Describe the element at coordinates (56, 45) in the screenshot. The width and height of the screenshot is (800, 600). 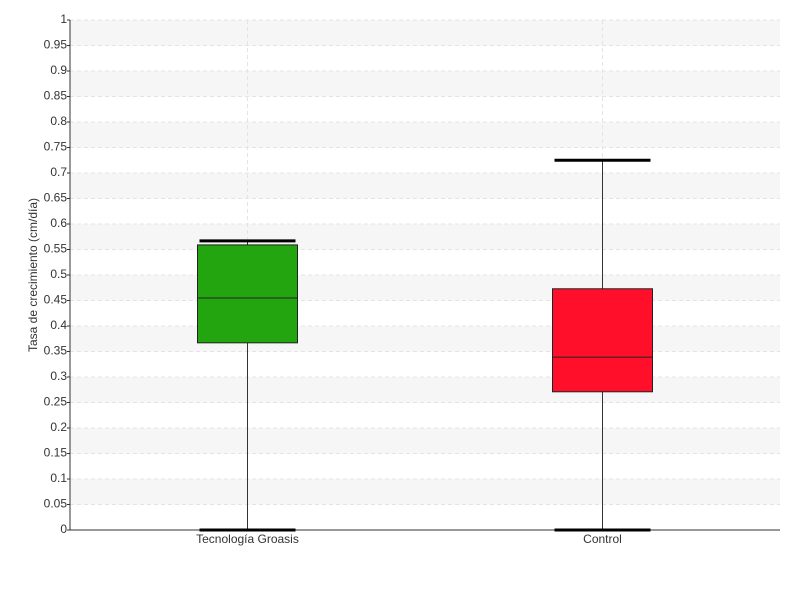
I see `y-tick-label: 0.95` at that location.